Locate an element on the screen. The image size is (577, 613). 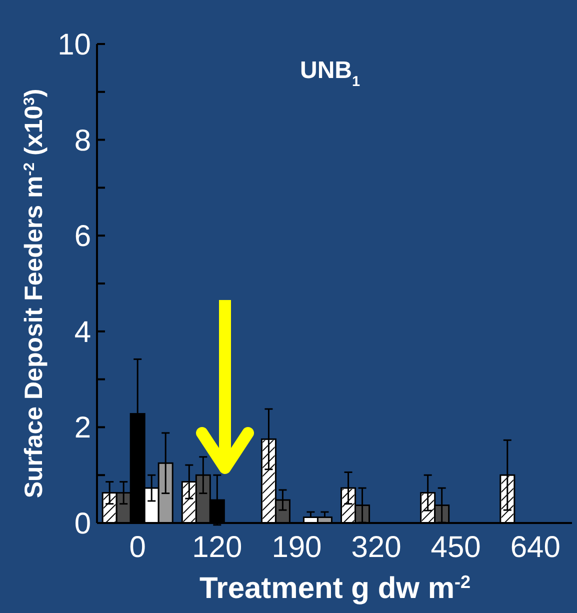
y-tick-label: 0 is located at coordinates (82, 524).